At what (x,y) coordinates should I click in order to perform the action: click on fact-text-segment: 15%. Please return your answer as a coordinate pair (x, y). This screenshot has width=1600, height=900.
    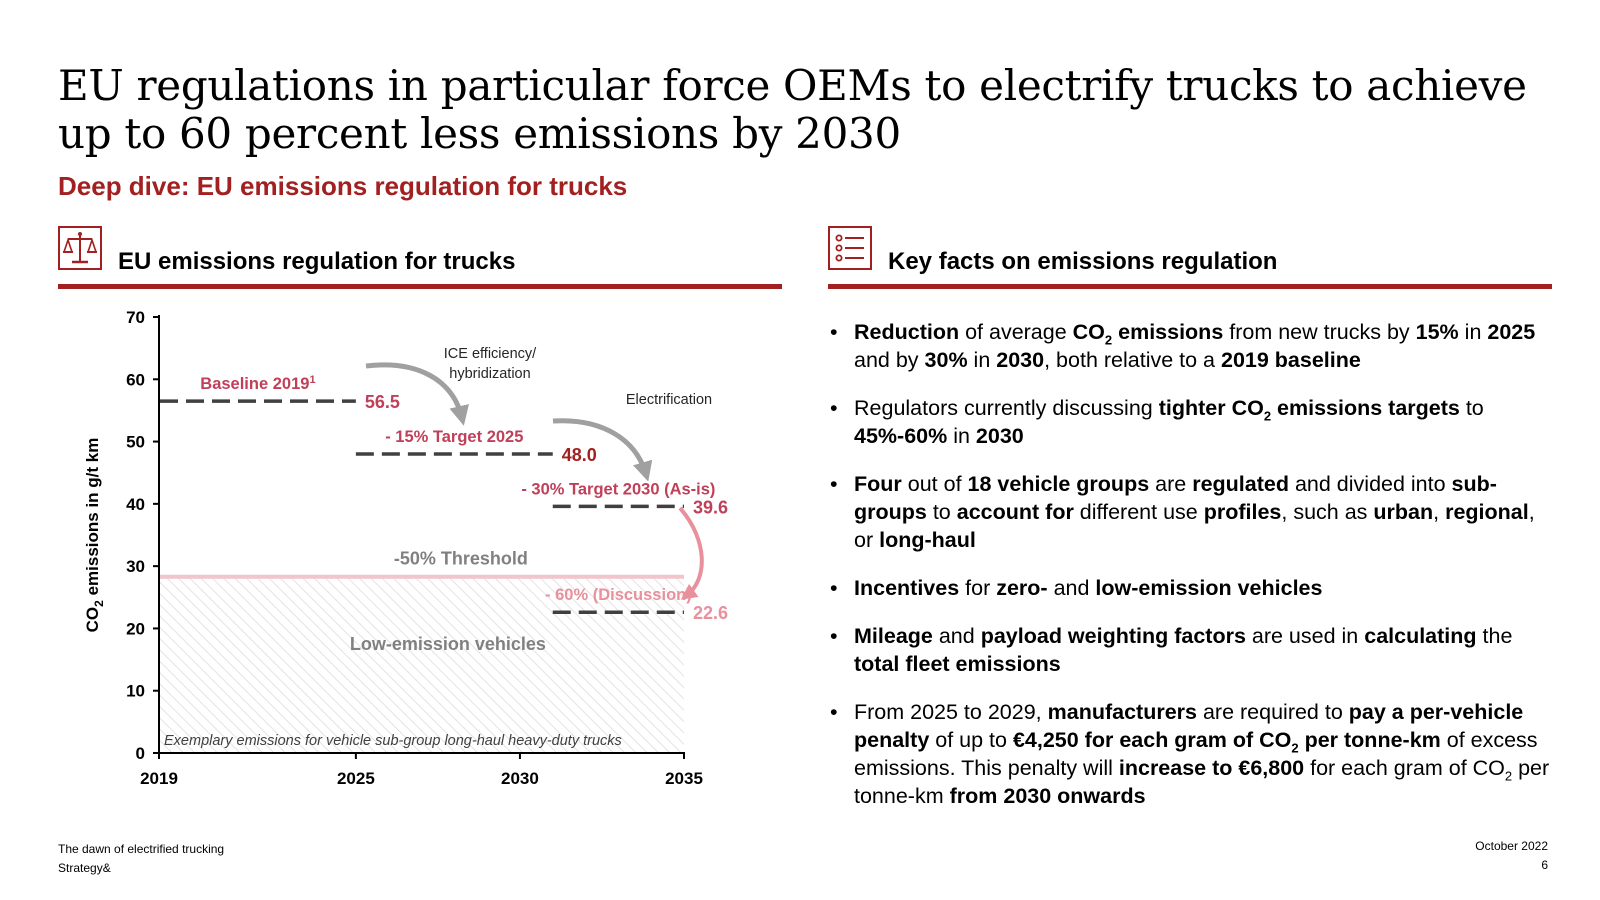
    Looking at the image, I should click on (1437, 332).